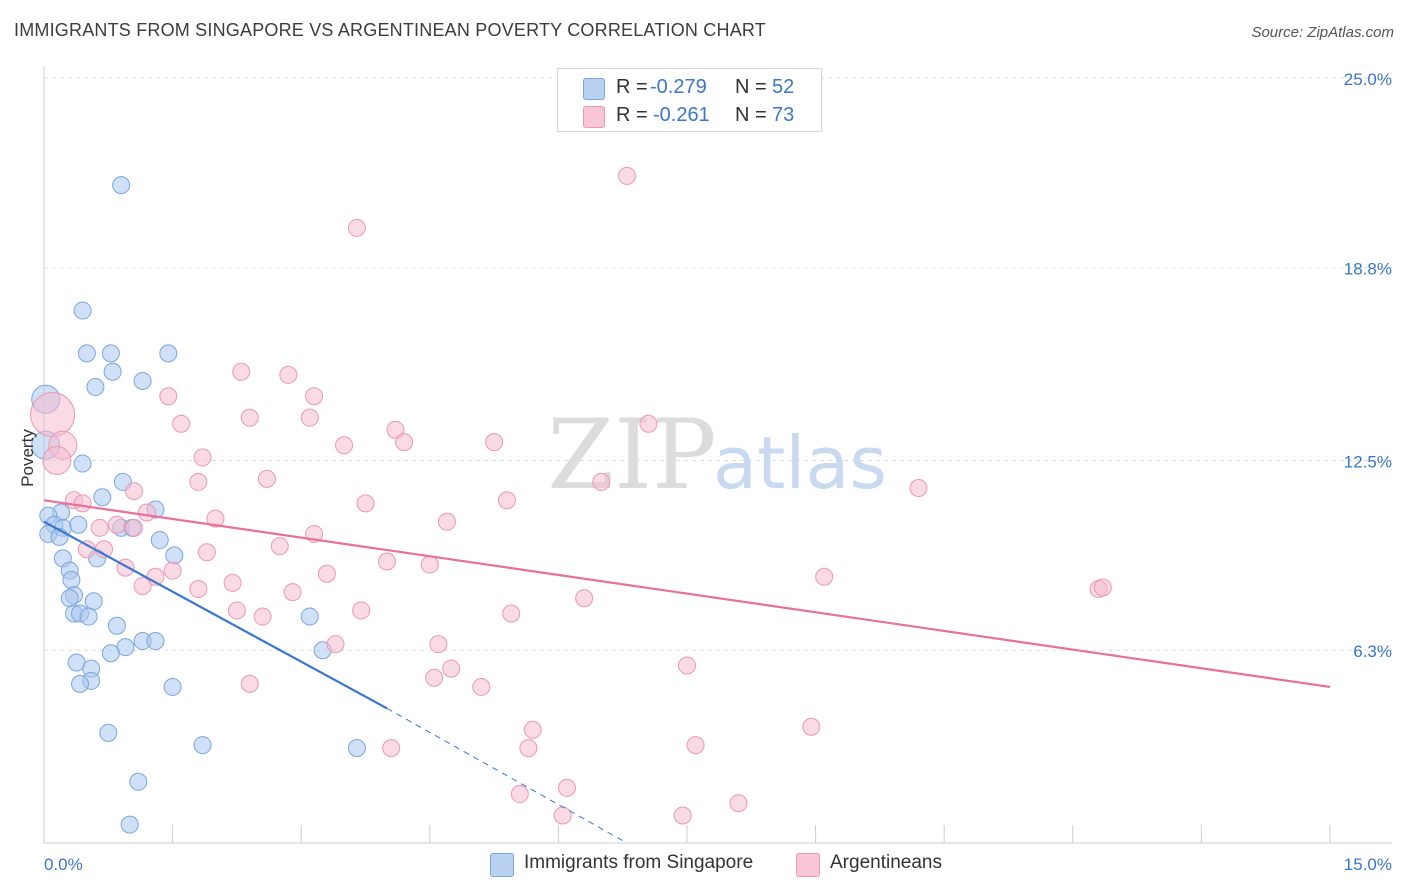 The height and width of the screenshot is (892, 1406). What do you see at coordinates (678, 87) in the screenshot?
I see `legend-r-value: -0.279` at bounding box center [678, 87].